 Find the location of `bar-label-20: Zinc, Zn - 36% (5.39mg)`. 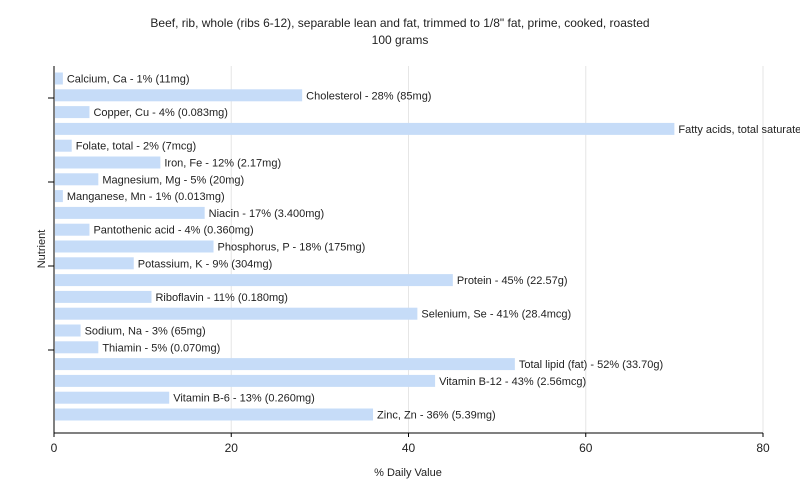

bar-label-20: Zinc, Zn - 36% (5.39mg) is located at coordinates (436, 416).